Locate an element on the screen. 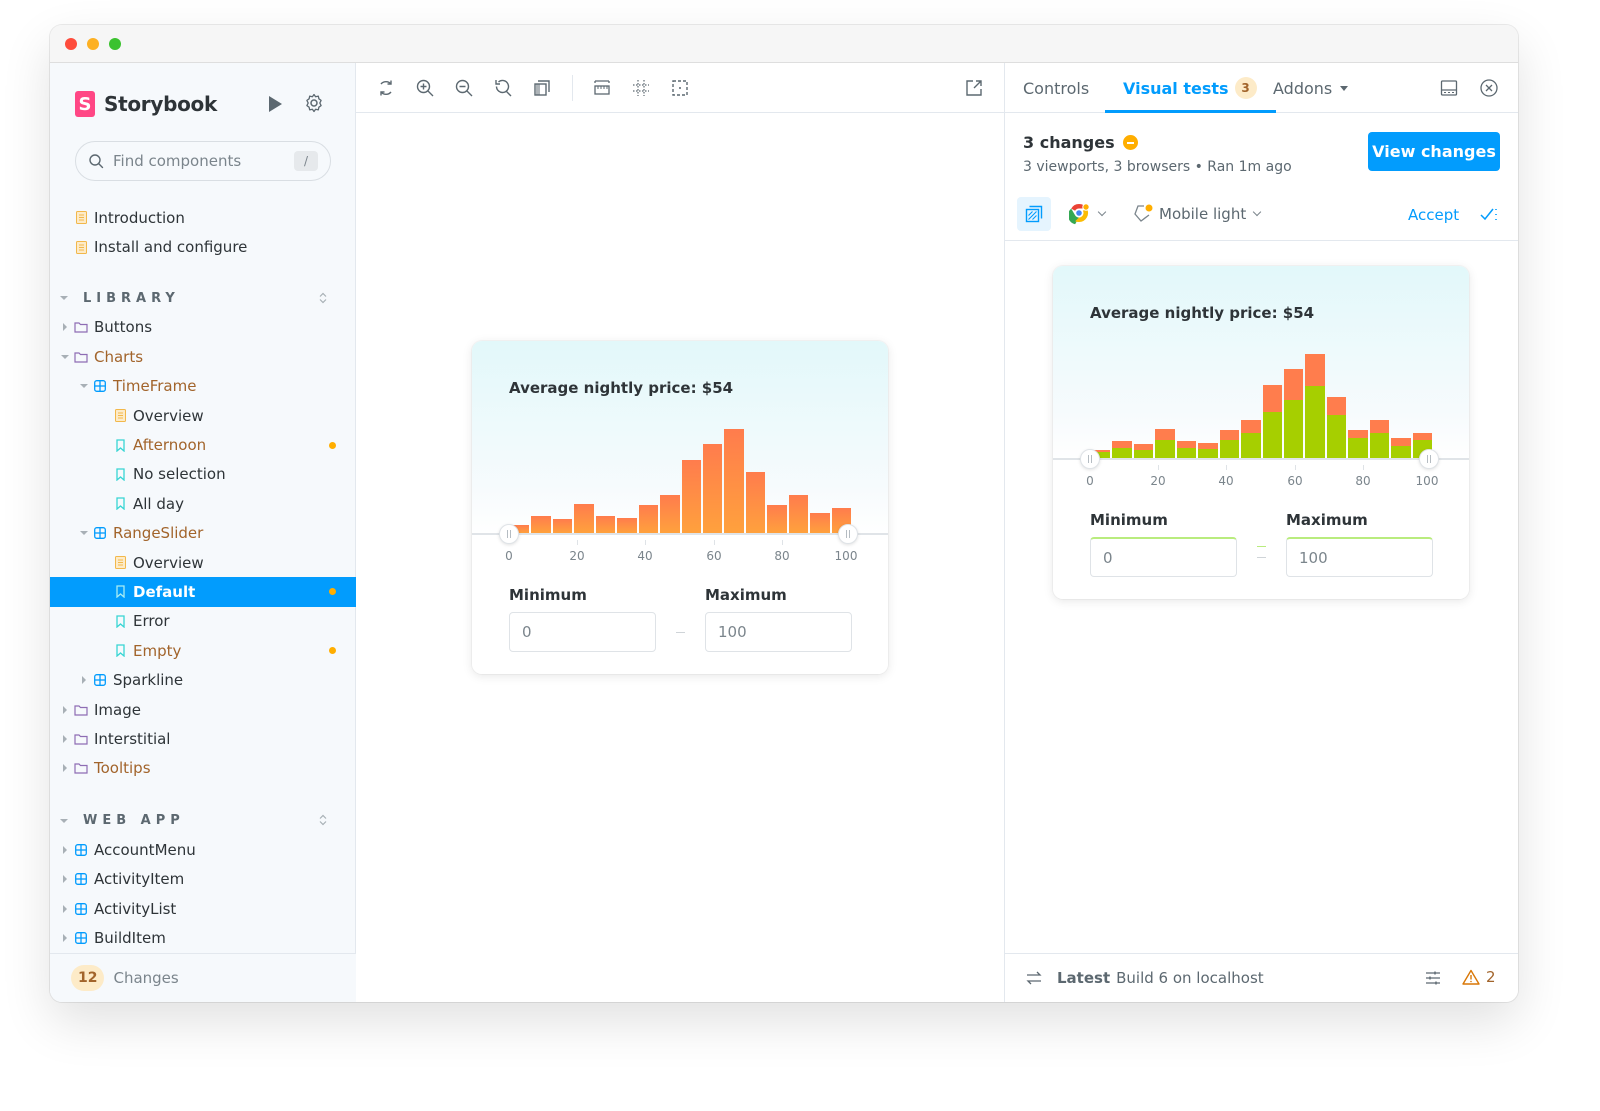 The width and height of the screenshot is (1600, 1111). bookmark-icon is located at coordinates (120, 651).